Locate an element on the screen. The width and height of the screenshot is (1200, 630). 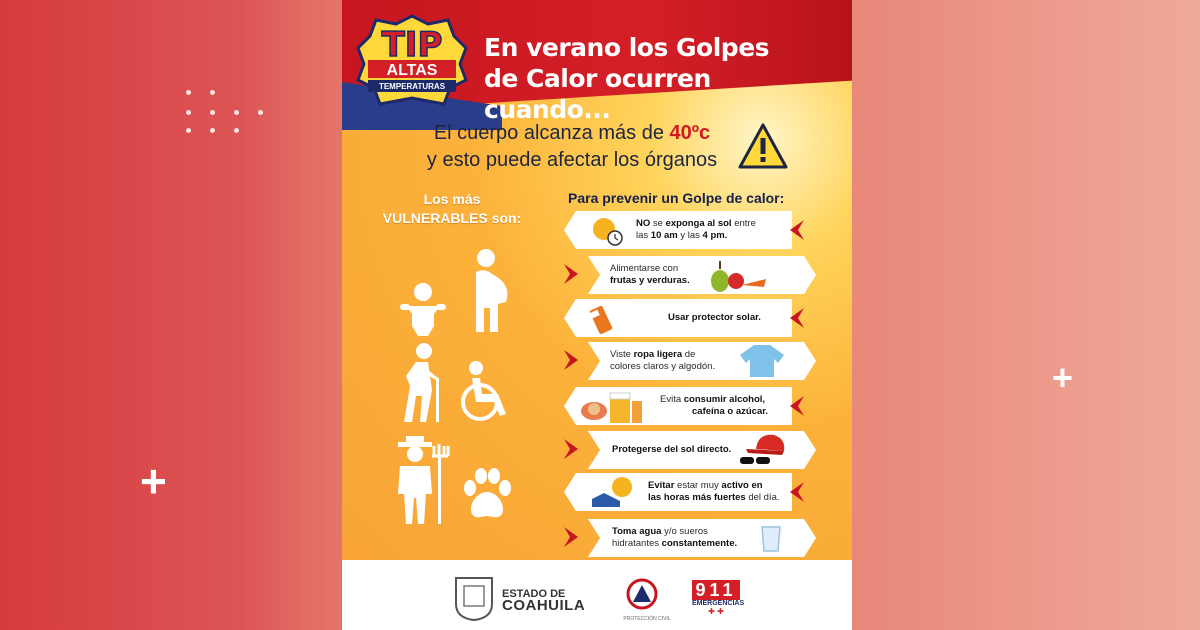
pregnant-woman-icon is located at coordinates (492, 290).